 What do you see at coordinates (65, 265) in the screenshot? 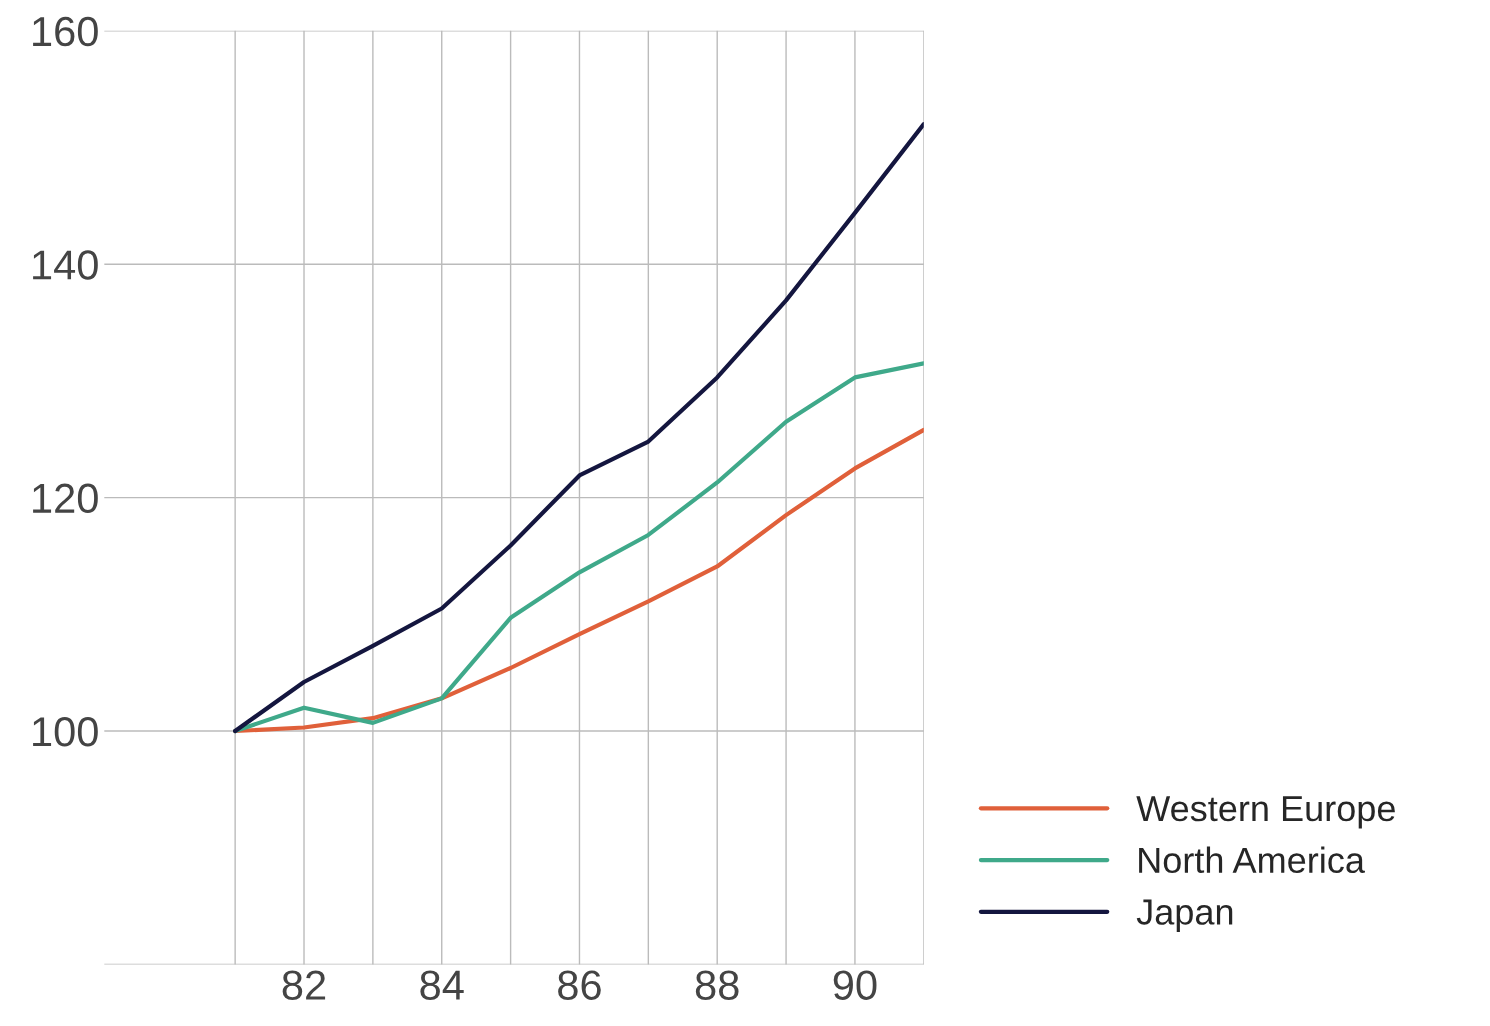
I see `y-tick-label: 140` at bounding box center [65, 265].